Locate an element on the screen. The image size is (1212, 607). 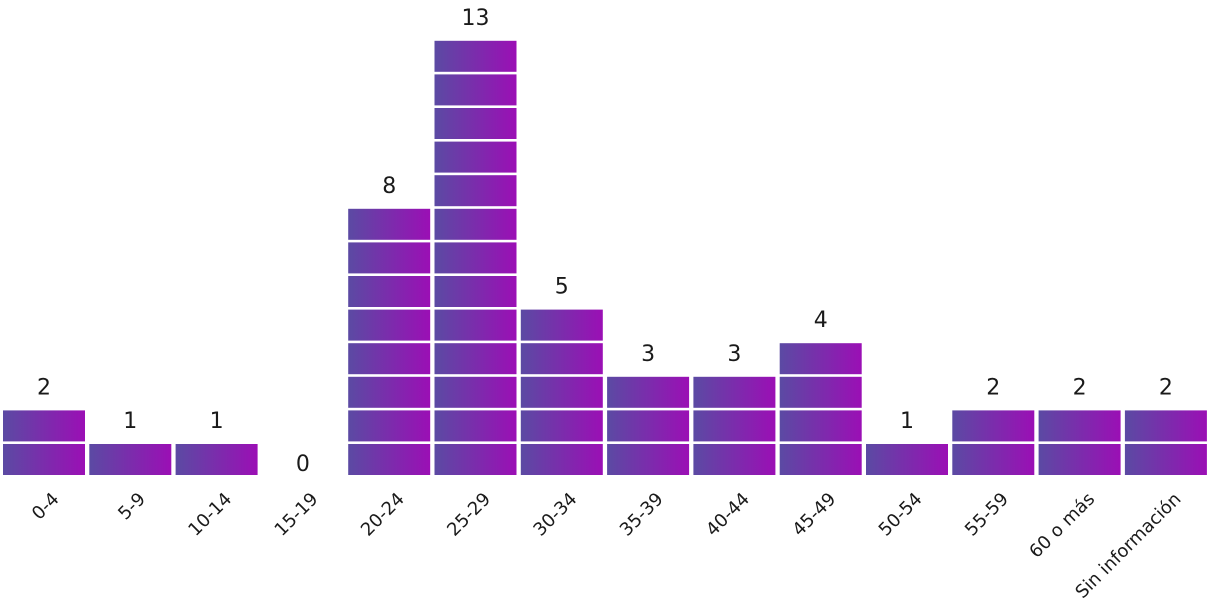
data-label-45-49: 4 is located at coordinates (821, 320).